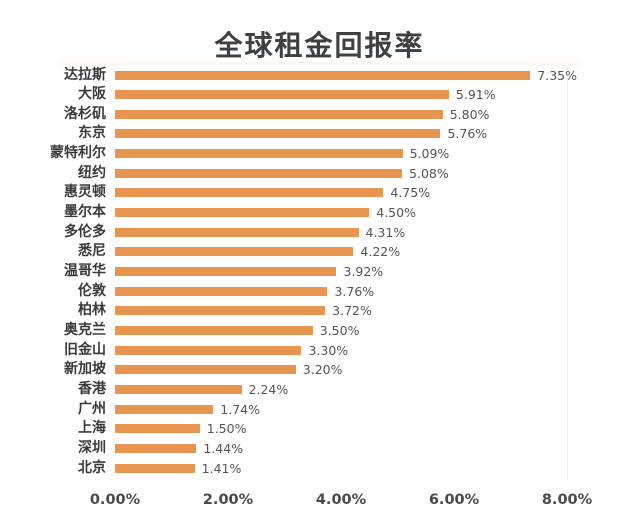 This screenshot has height=525, width=639. I want to click on category-label: 伦敦, so click(92, 290).